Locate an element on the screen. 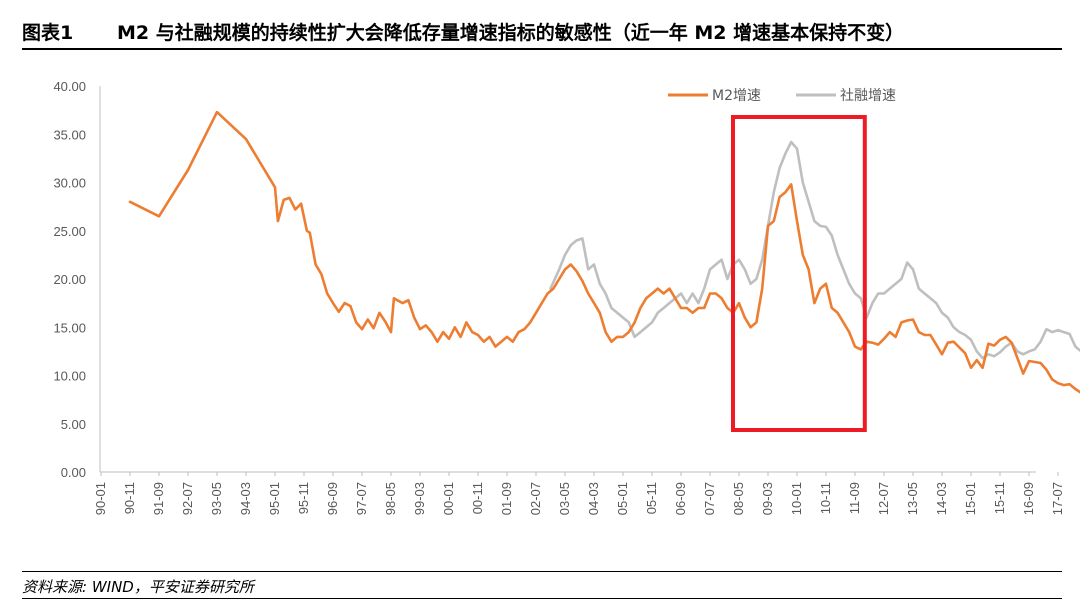 The width and height of the screenshot is (1080, 610). x-tick-label: 03-05 is located at coordinates (564, 498).